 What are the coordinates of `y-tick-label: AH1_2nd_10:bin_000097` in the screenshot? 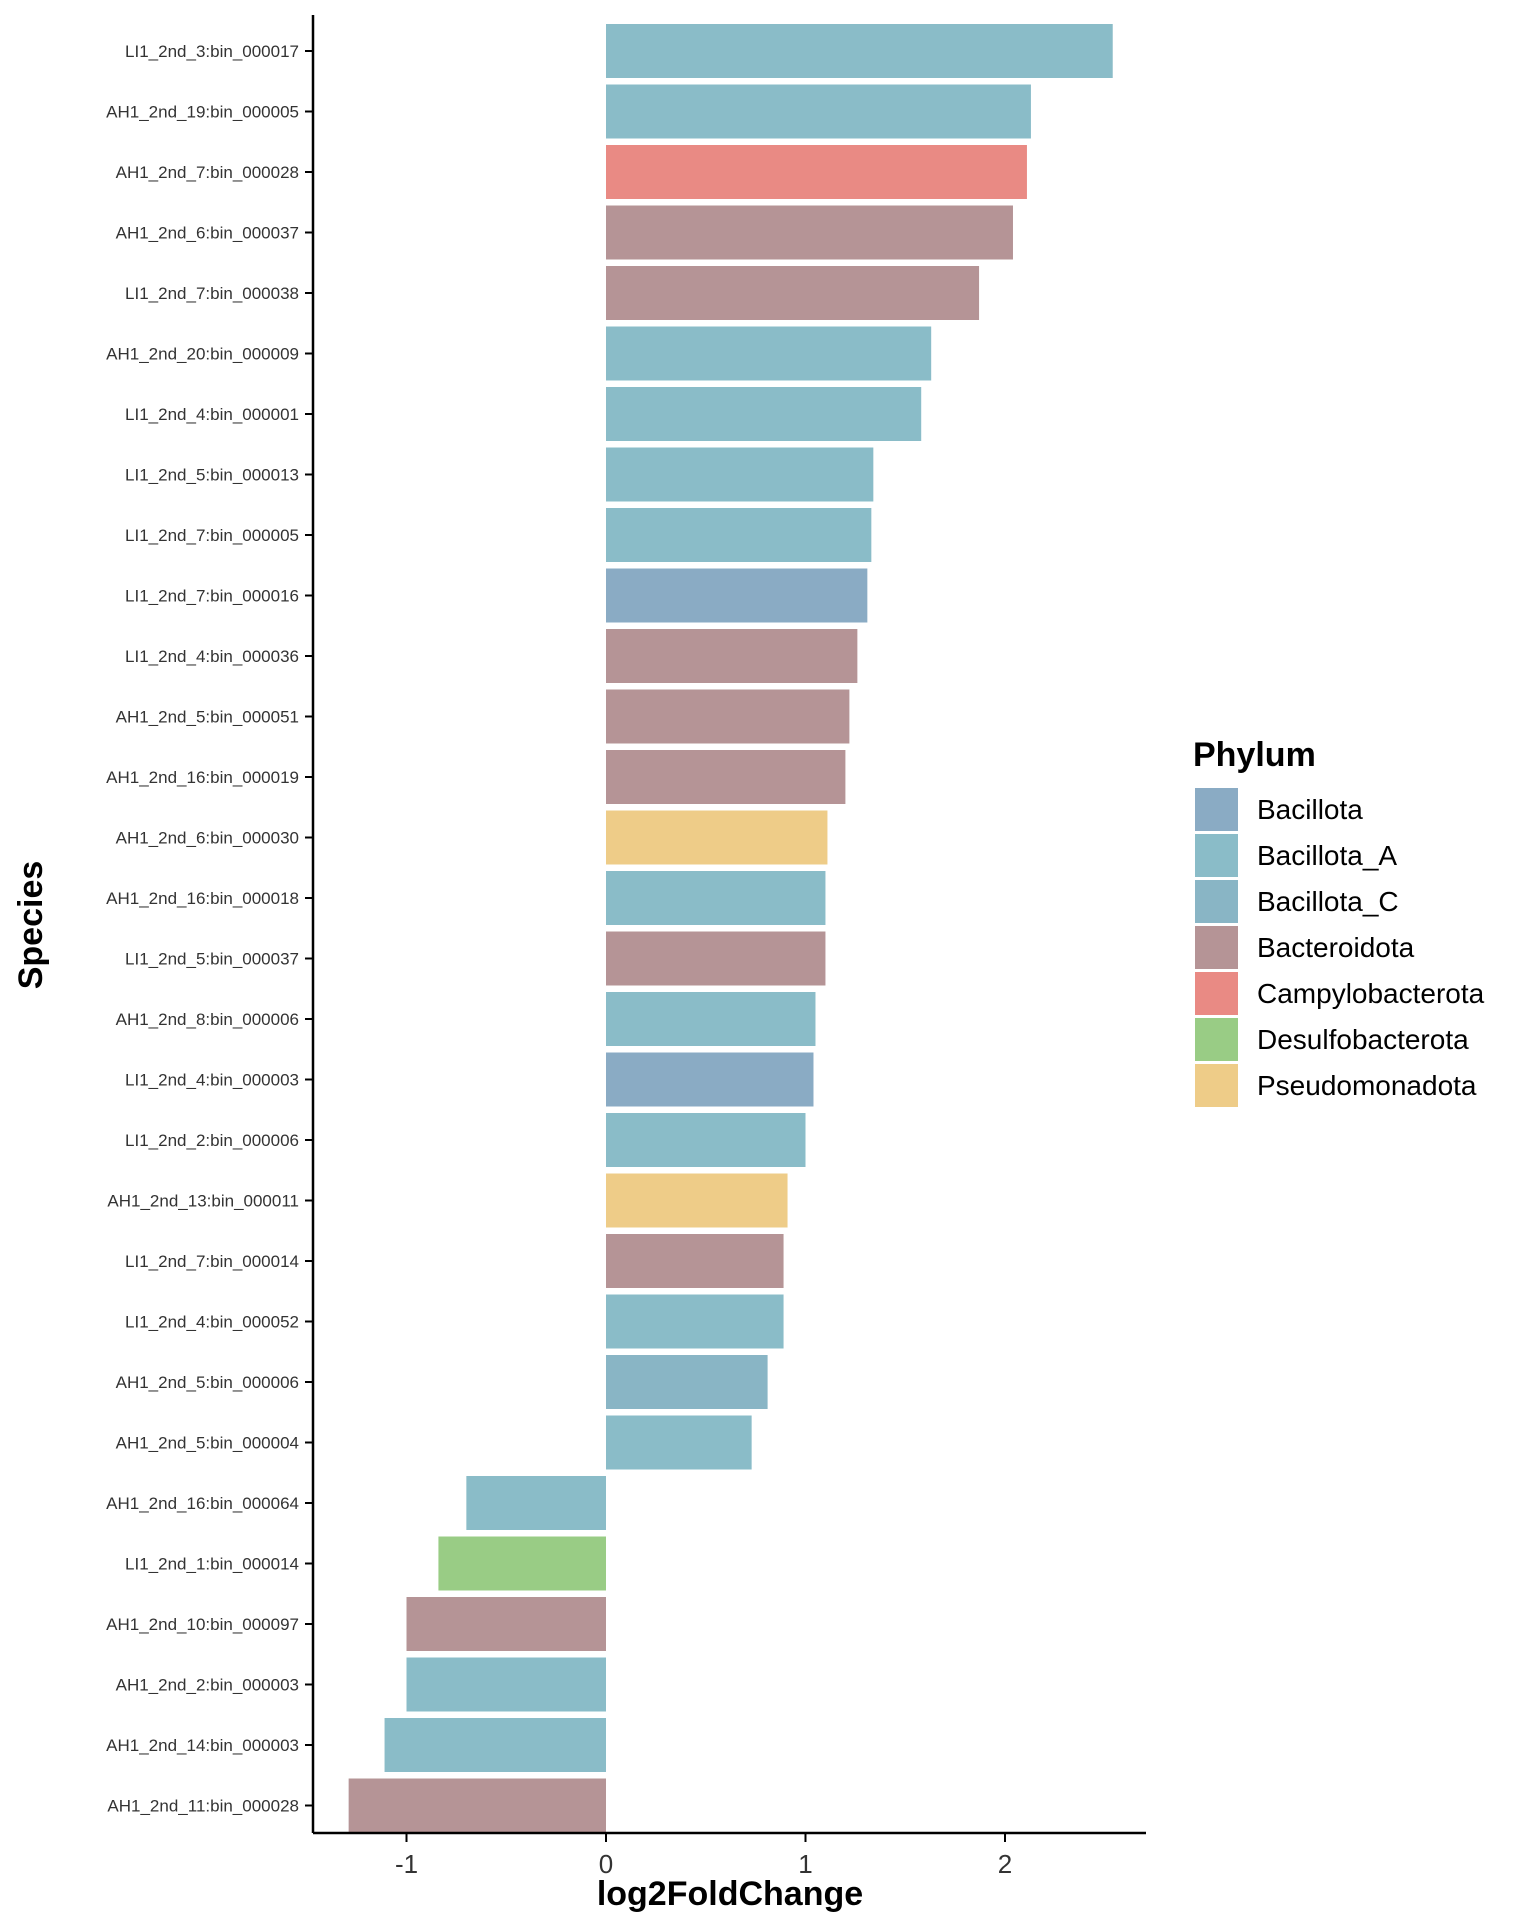 It's located at (202, 1624).